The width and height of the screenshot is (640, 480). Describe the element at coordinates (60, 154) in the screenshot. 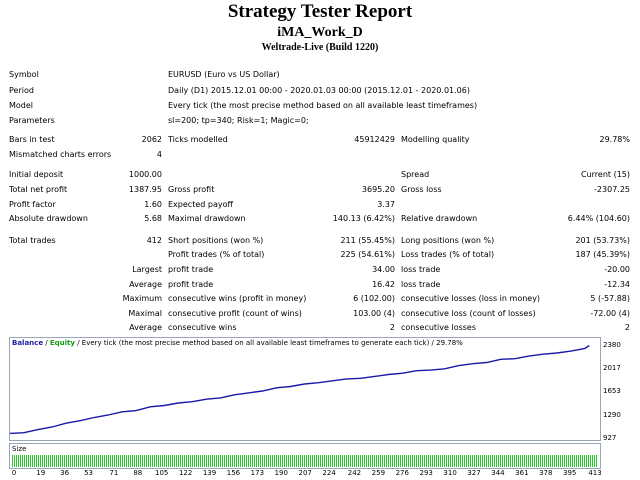

I see `mismatch-label: Mismatched charts errors` at that location.